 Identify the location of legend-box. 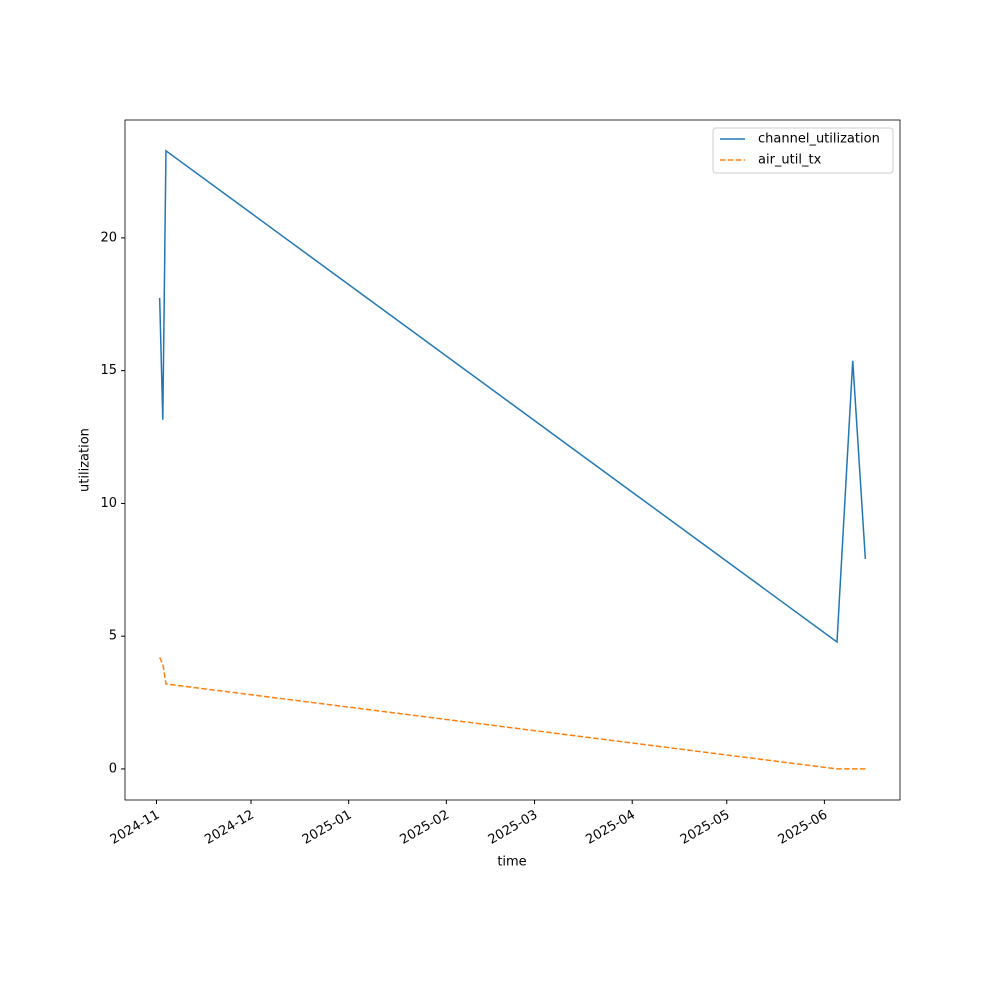
(803, 150).